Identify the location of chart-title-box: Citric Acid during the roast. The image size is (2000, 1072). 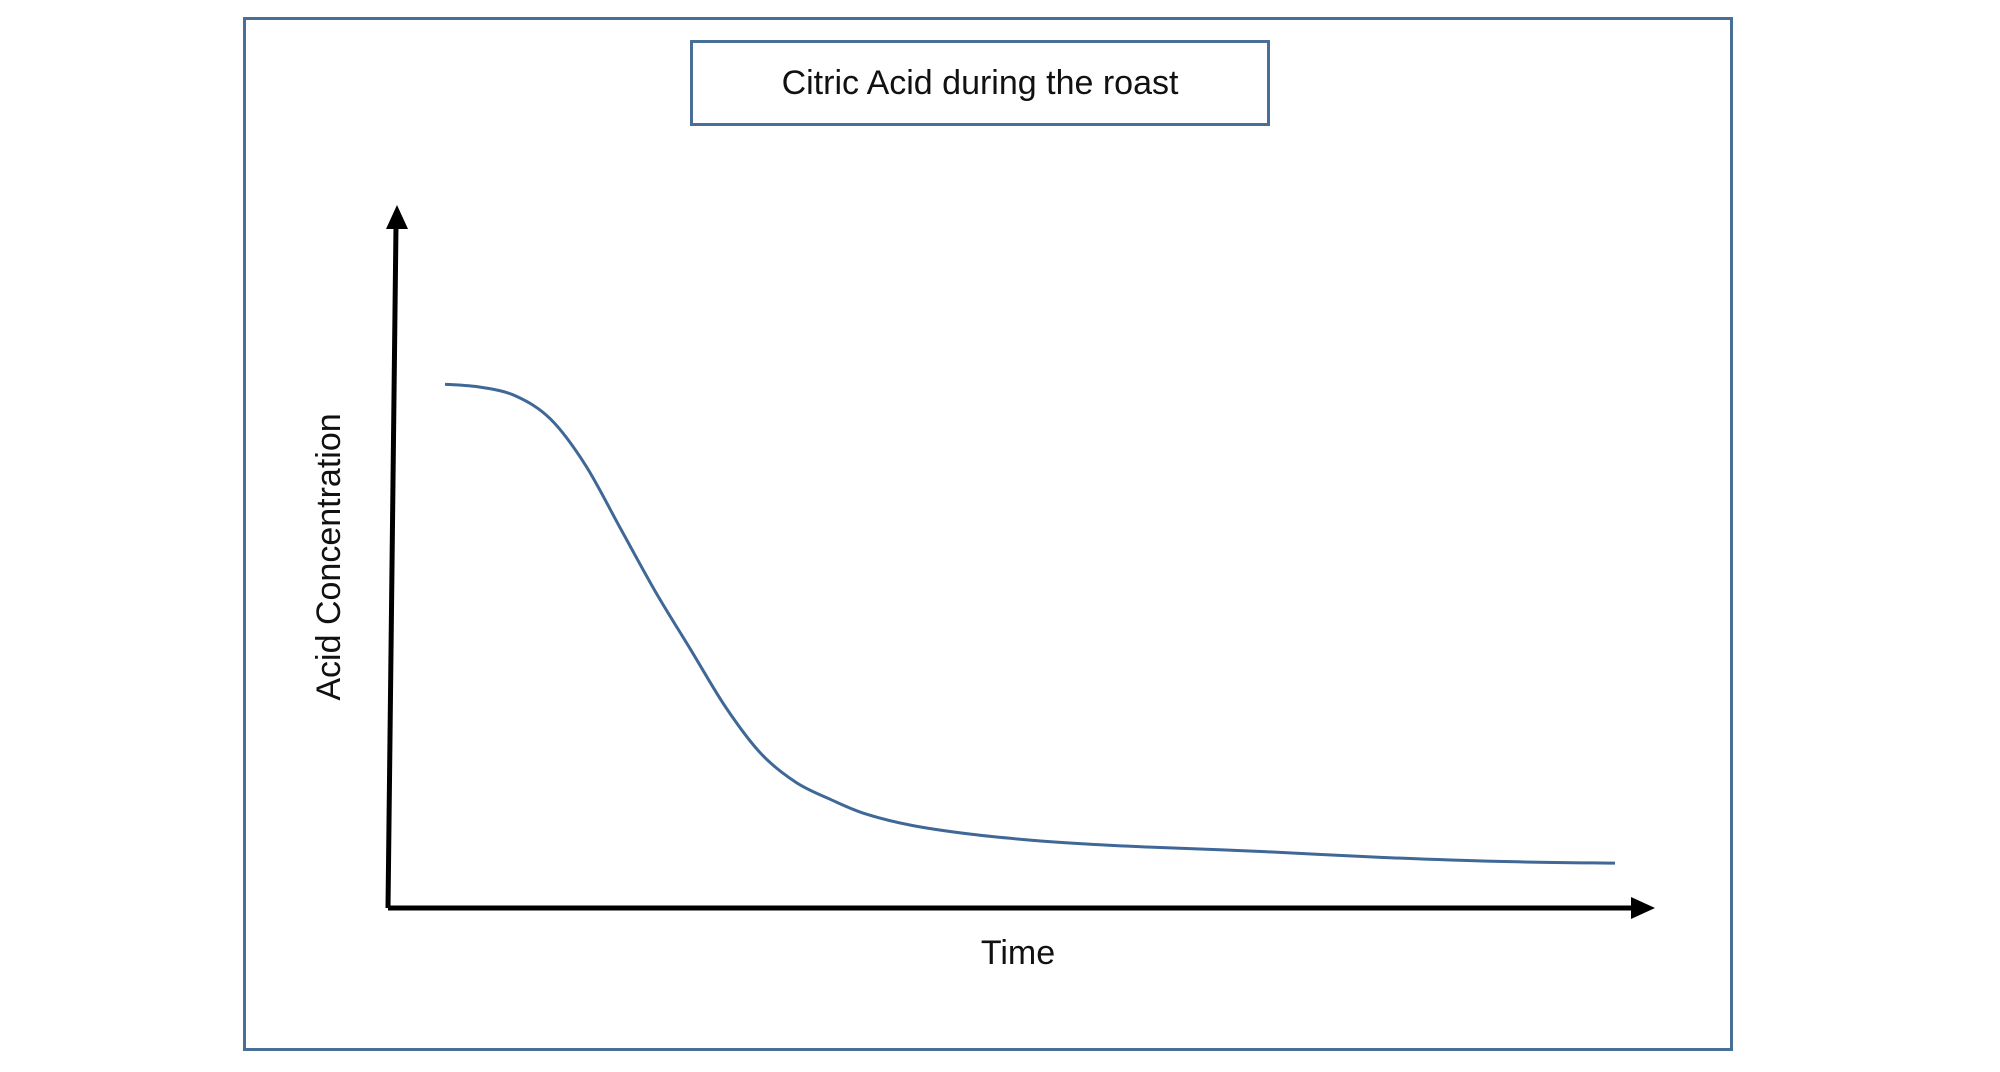
(980, 83).